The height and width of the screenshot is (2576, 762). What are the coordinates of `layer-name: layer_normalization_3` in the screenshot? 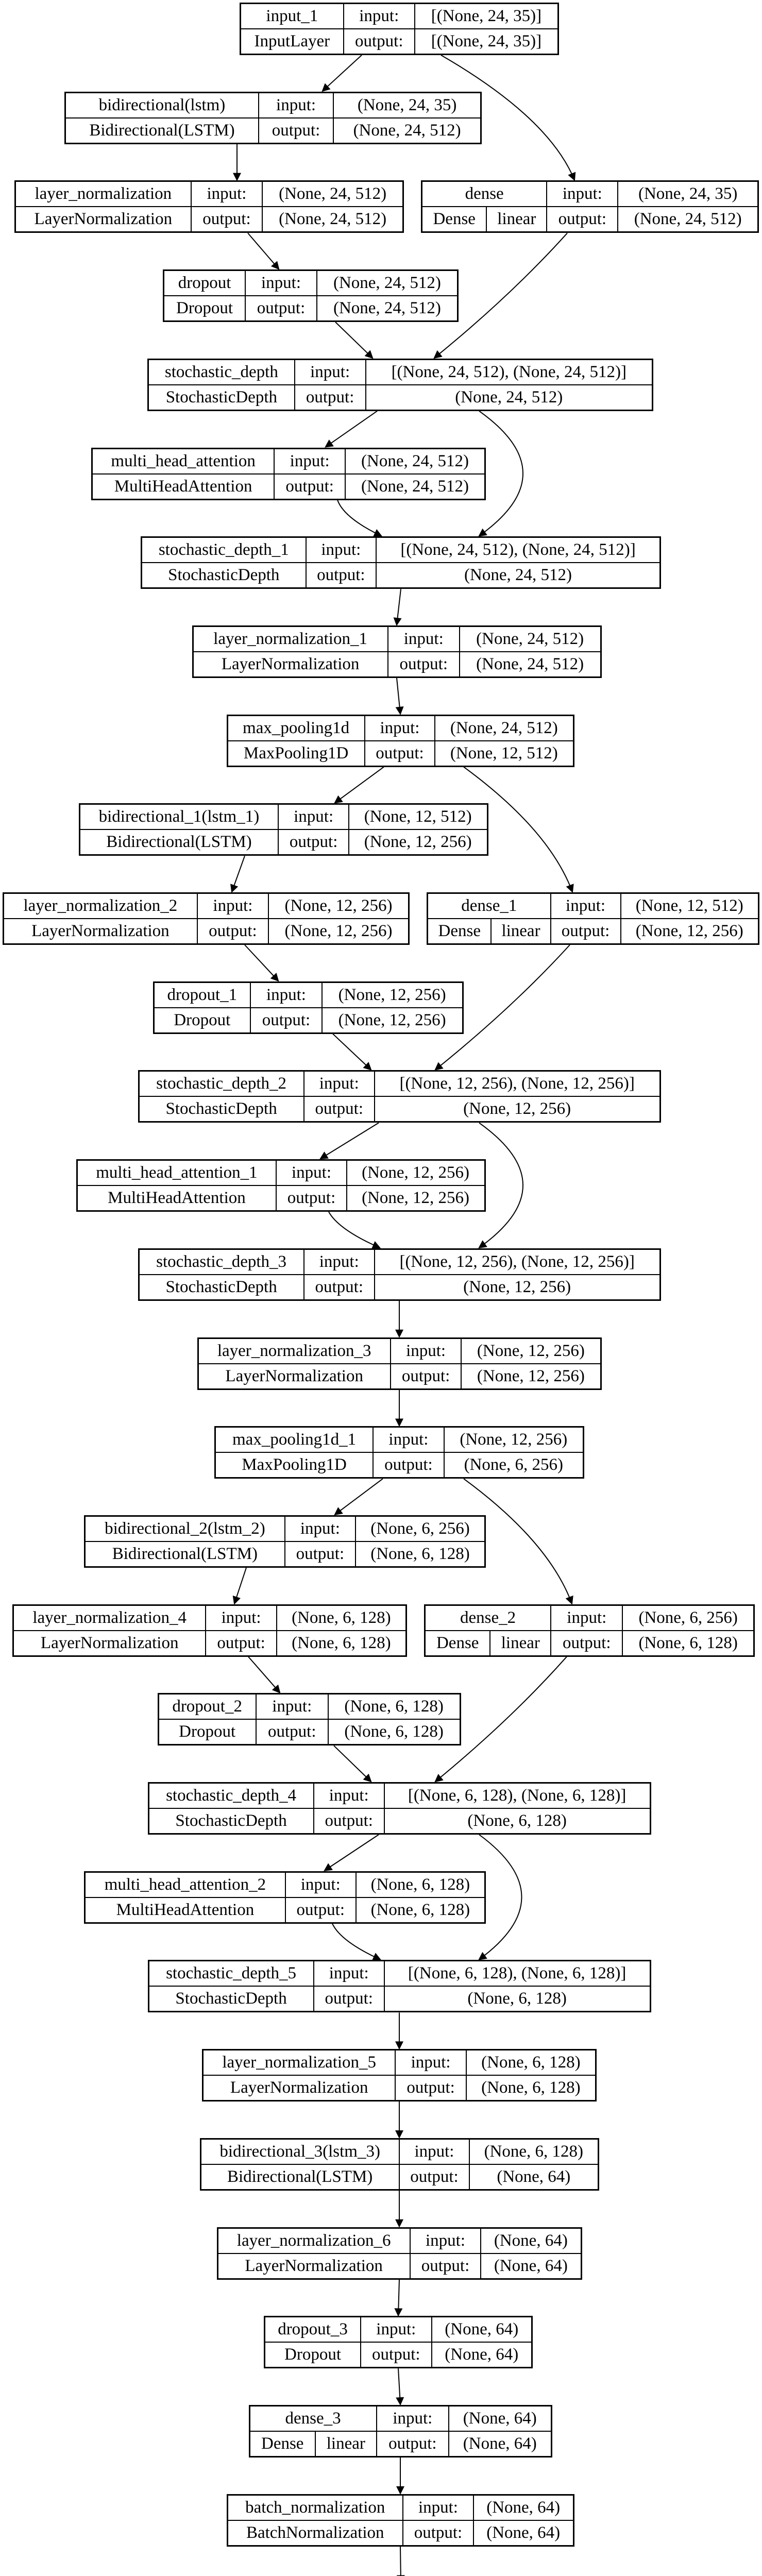 It's located at (294, 1350).